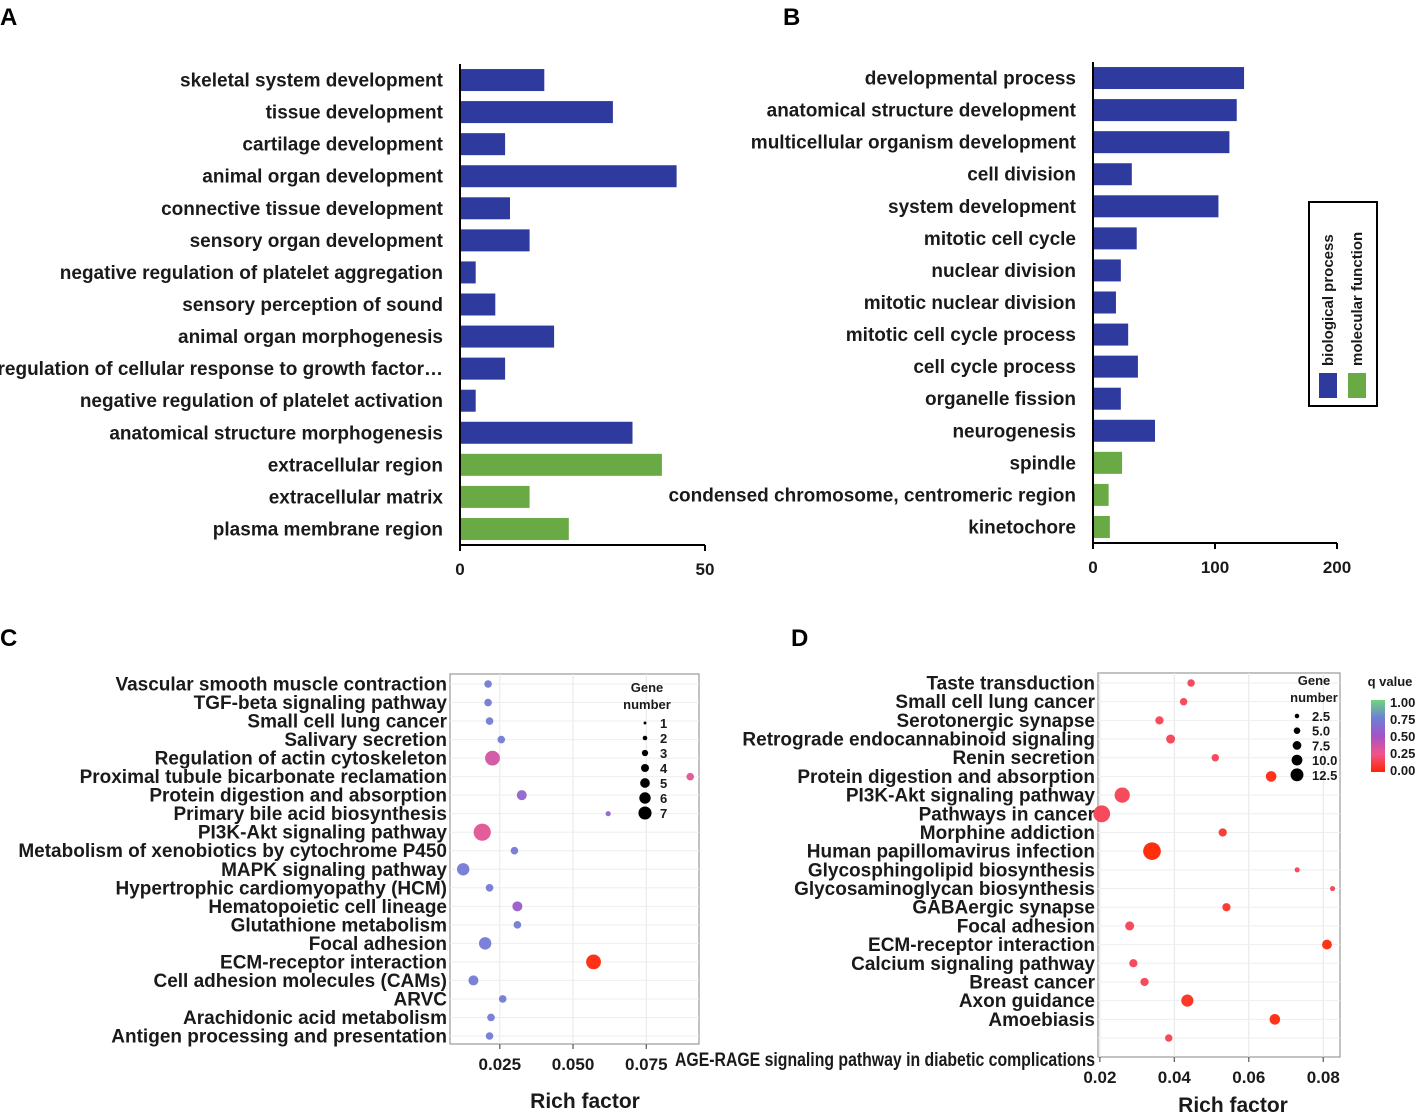  What do you see at coordinates (663, 753) in the screenshot?
I see `size-legend-label-c: 3` at bounding box center [663, 753].